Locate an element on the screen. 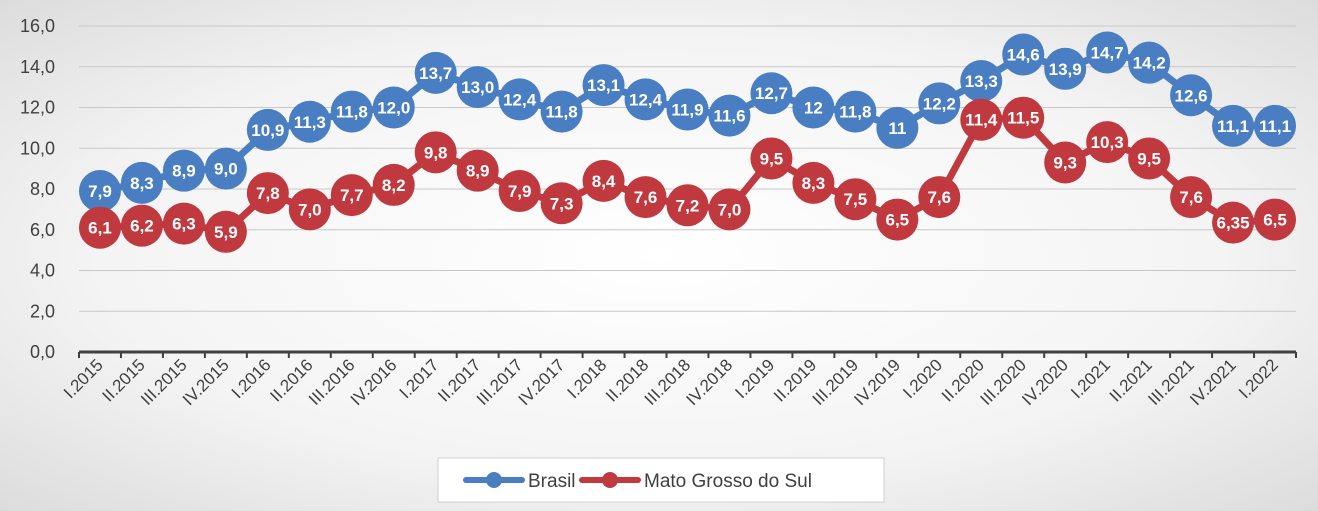 This screenshot has height=511, width=1318. data-label: 10,3 is located at coordinates (1107, 142).